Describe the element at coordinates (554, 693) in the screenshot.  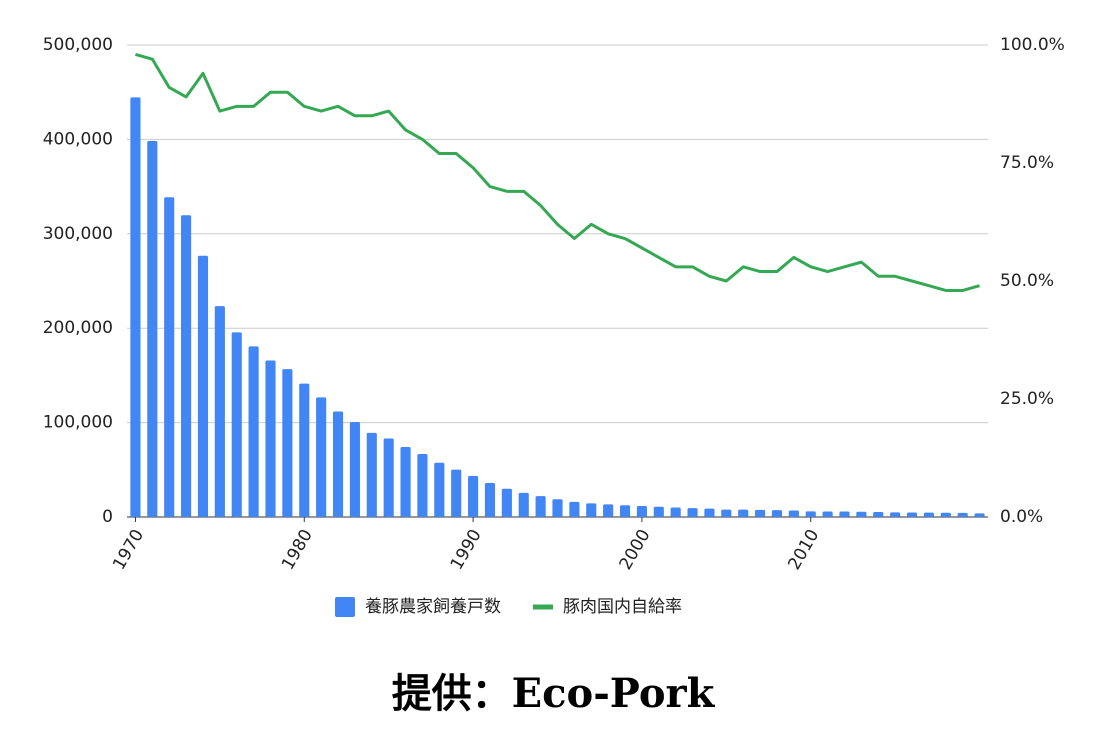
I see `caption: 提供：Eco-Pork` at that location.